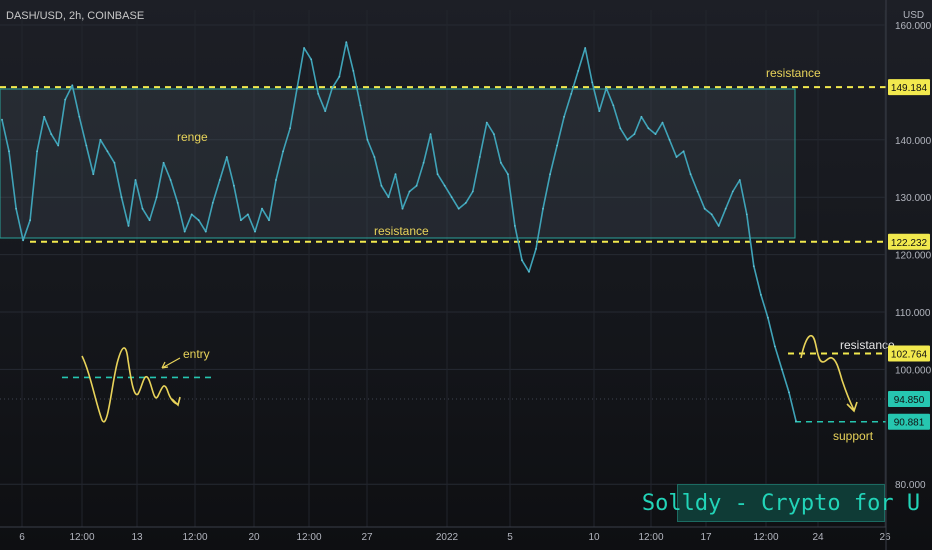 The height and width of the screenshot is (550, 932). I want to click on price-tag-label: 149.184, so click(909, 88).